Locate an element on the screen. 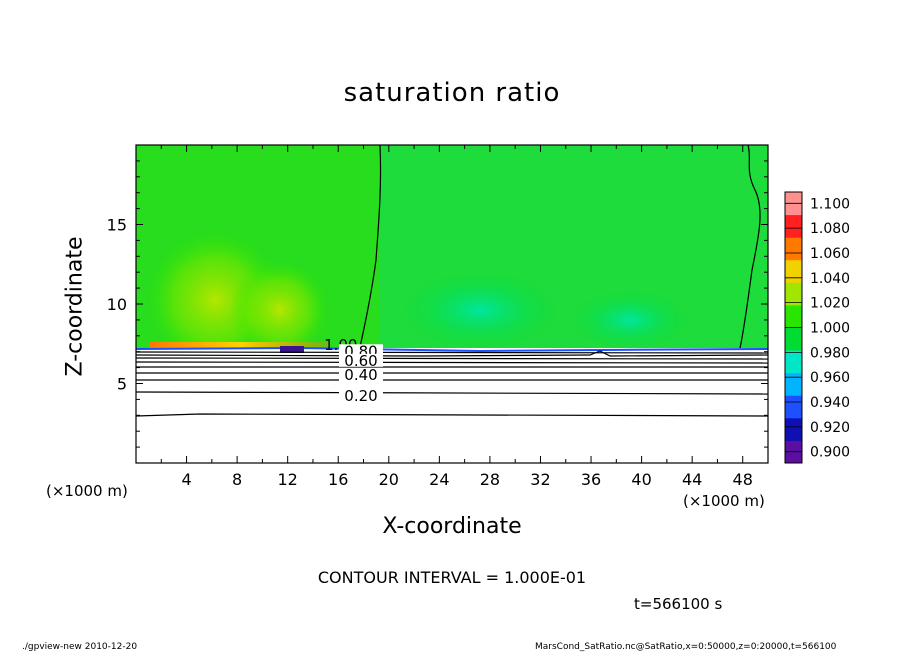 This screenshot has height=654, width=904. x-tick-label: 28 is located at coordinates (490, 479).